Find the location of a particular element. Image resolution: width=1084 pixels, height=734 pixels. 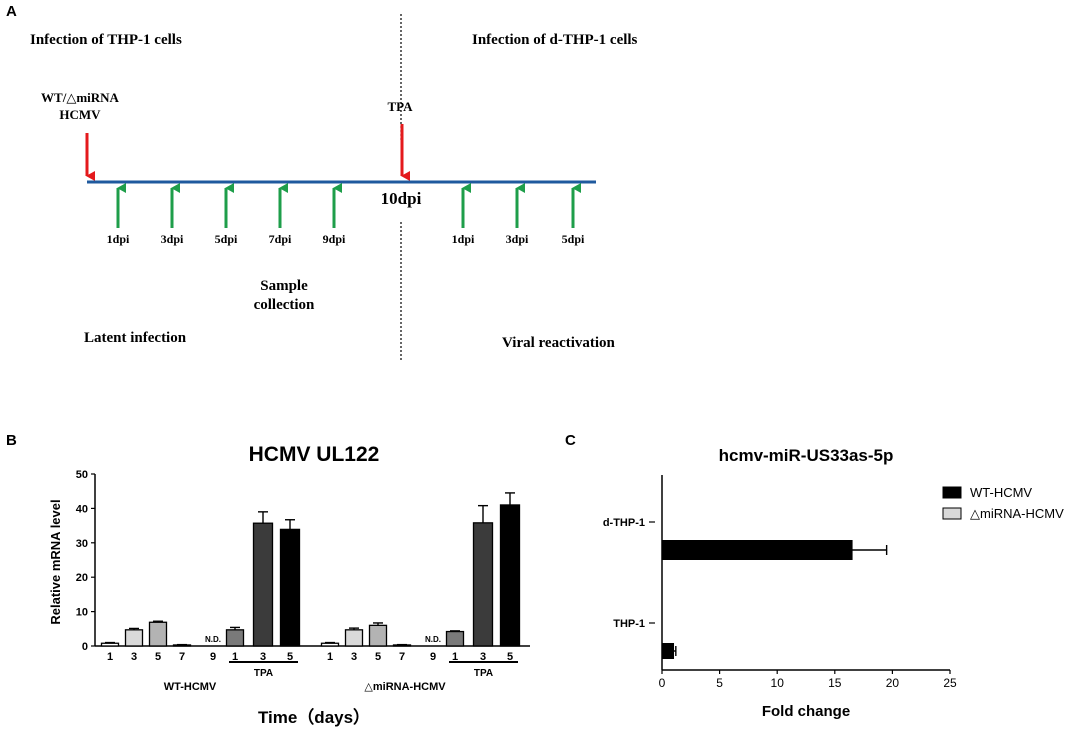

virus-label-line2: HCMV is located at coordinates (80, 114).